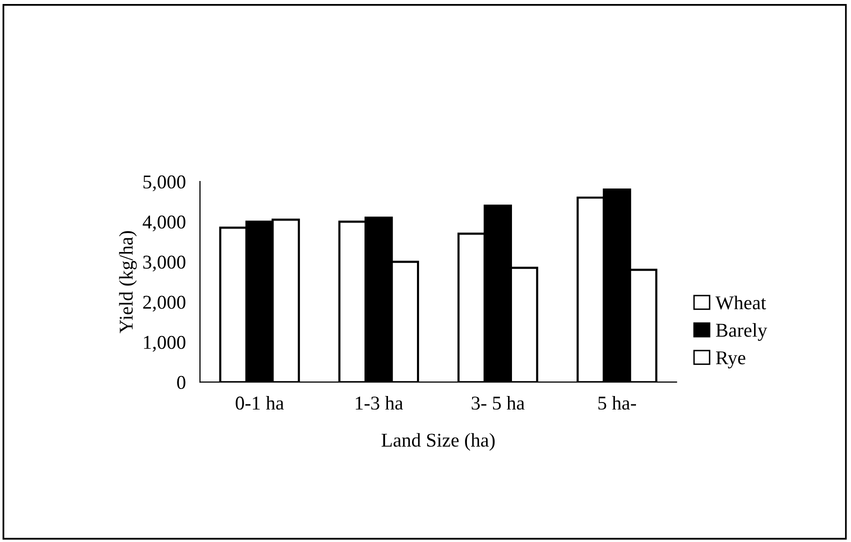 The height and width of the screenshot is (542, 851). Describe the element at coordinates (617, 403) in the screenshot. I see `x-tick-label: 5 ha-` at that location.